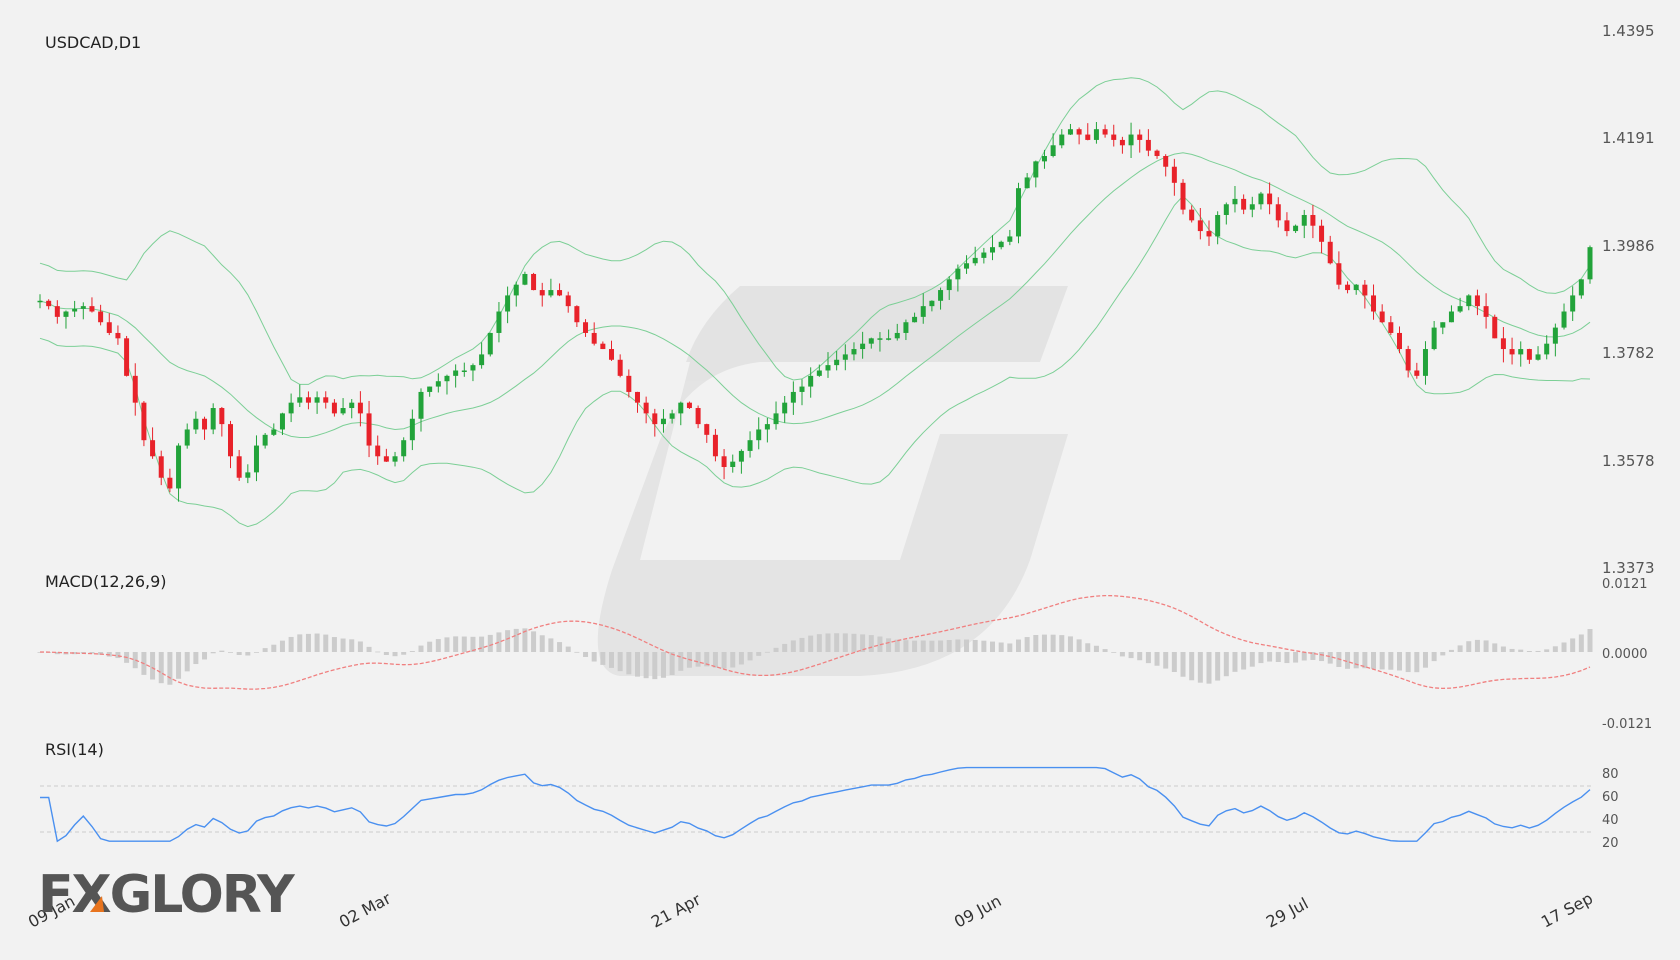 This screenshot has width=1680, height=960. Describe the element at coordinates (1287, 913) in the screenshot. I see `x-tick-4: 29 Jul` at that location.